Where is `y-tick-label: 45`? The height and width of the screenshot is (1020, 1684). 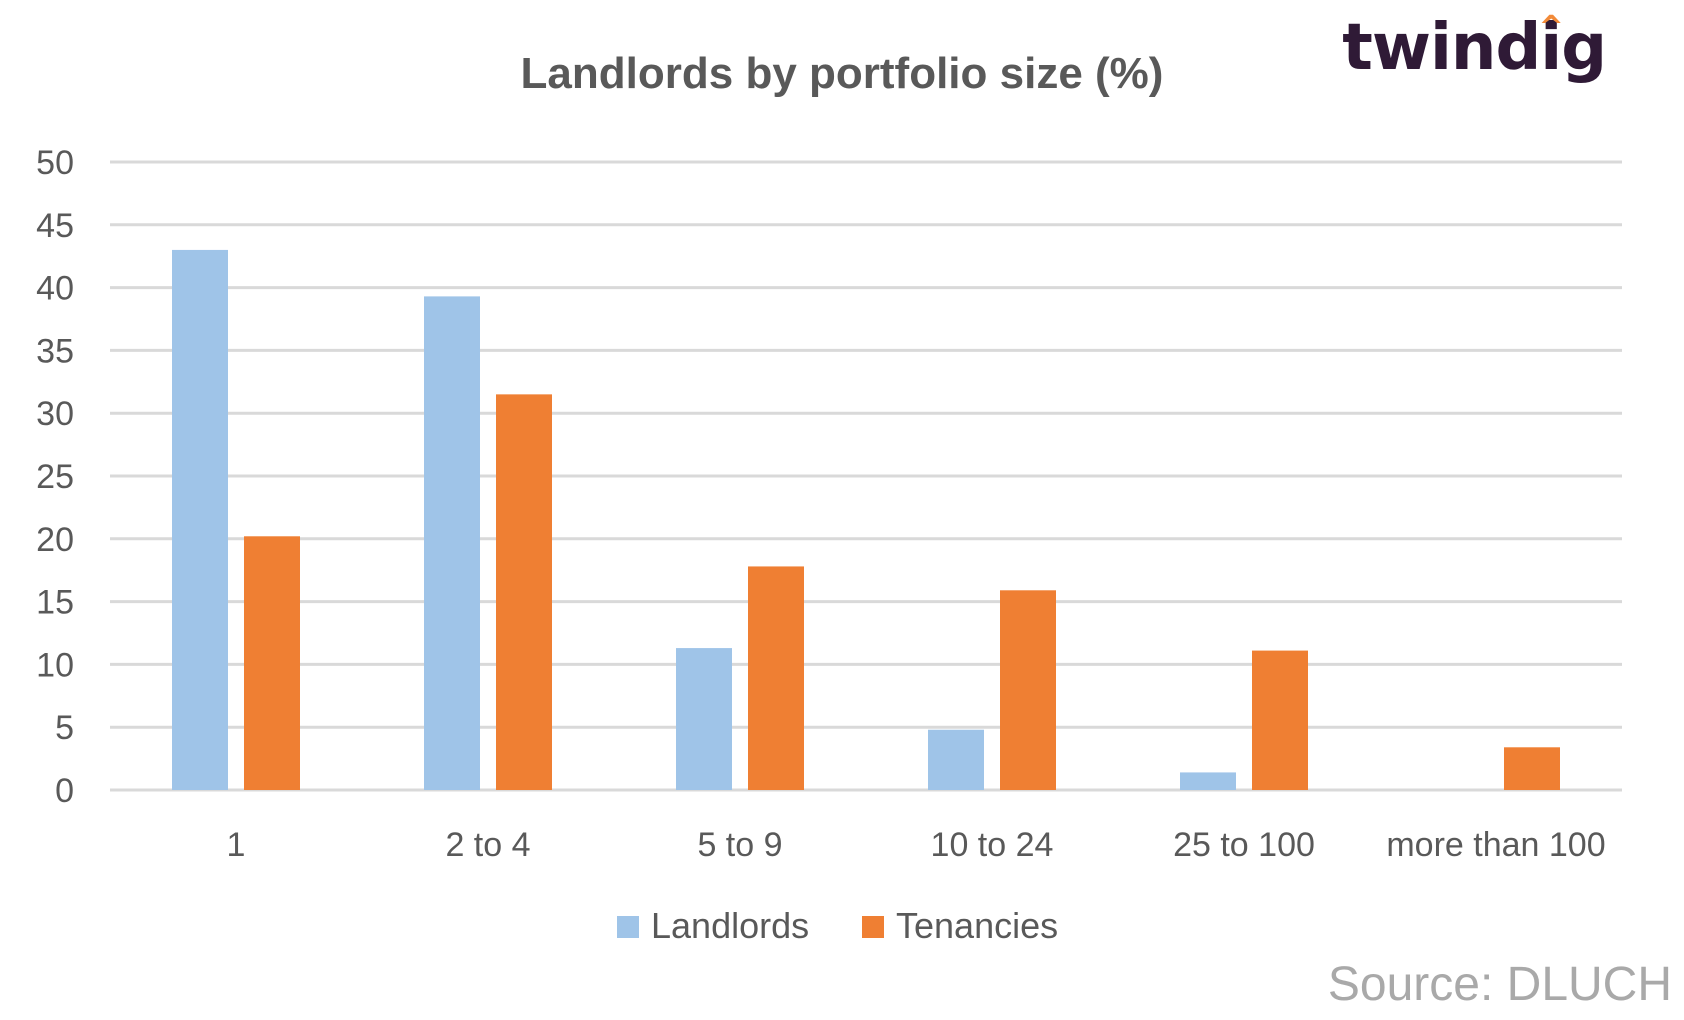
y-tick-label: 45 is located at coordinates (55, 226).